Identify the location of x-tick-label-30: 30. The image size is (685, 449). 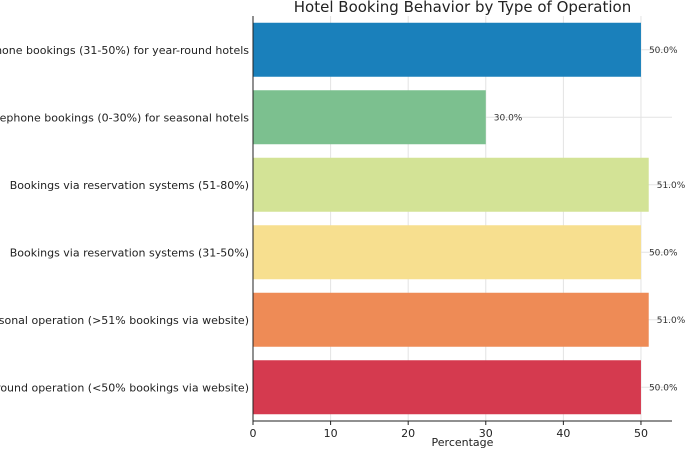
(486, 433).